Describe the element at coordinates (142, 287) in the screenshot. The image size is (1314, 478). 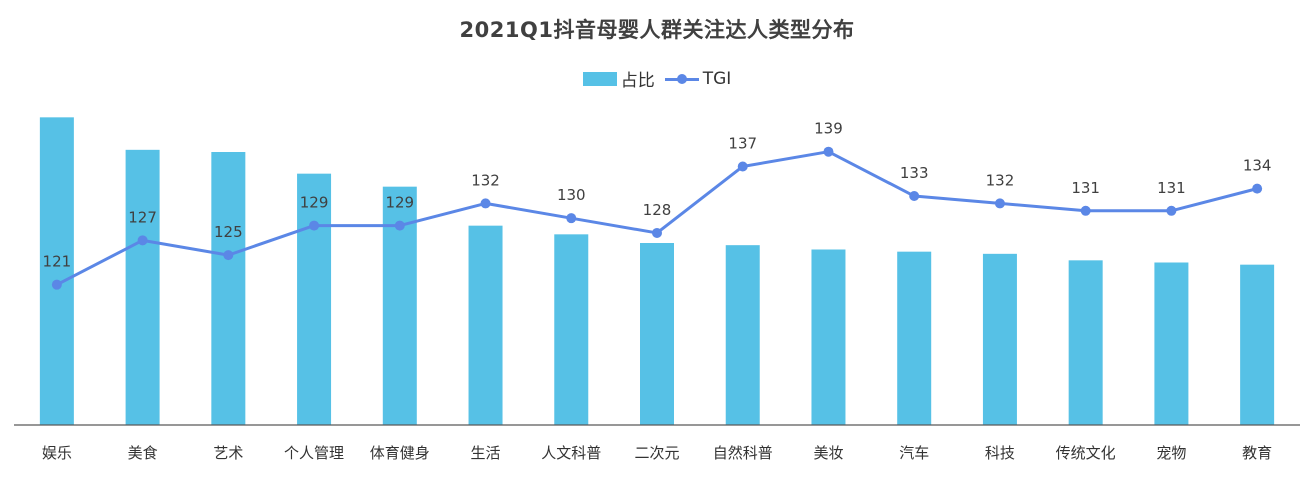
I see `bar-美食` at that location.